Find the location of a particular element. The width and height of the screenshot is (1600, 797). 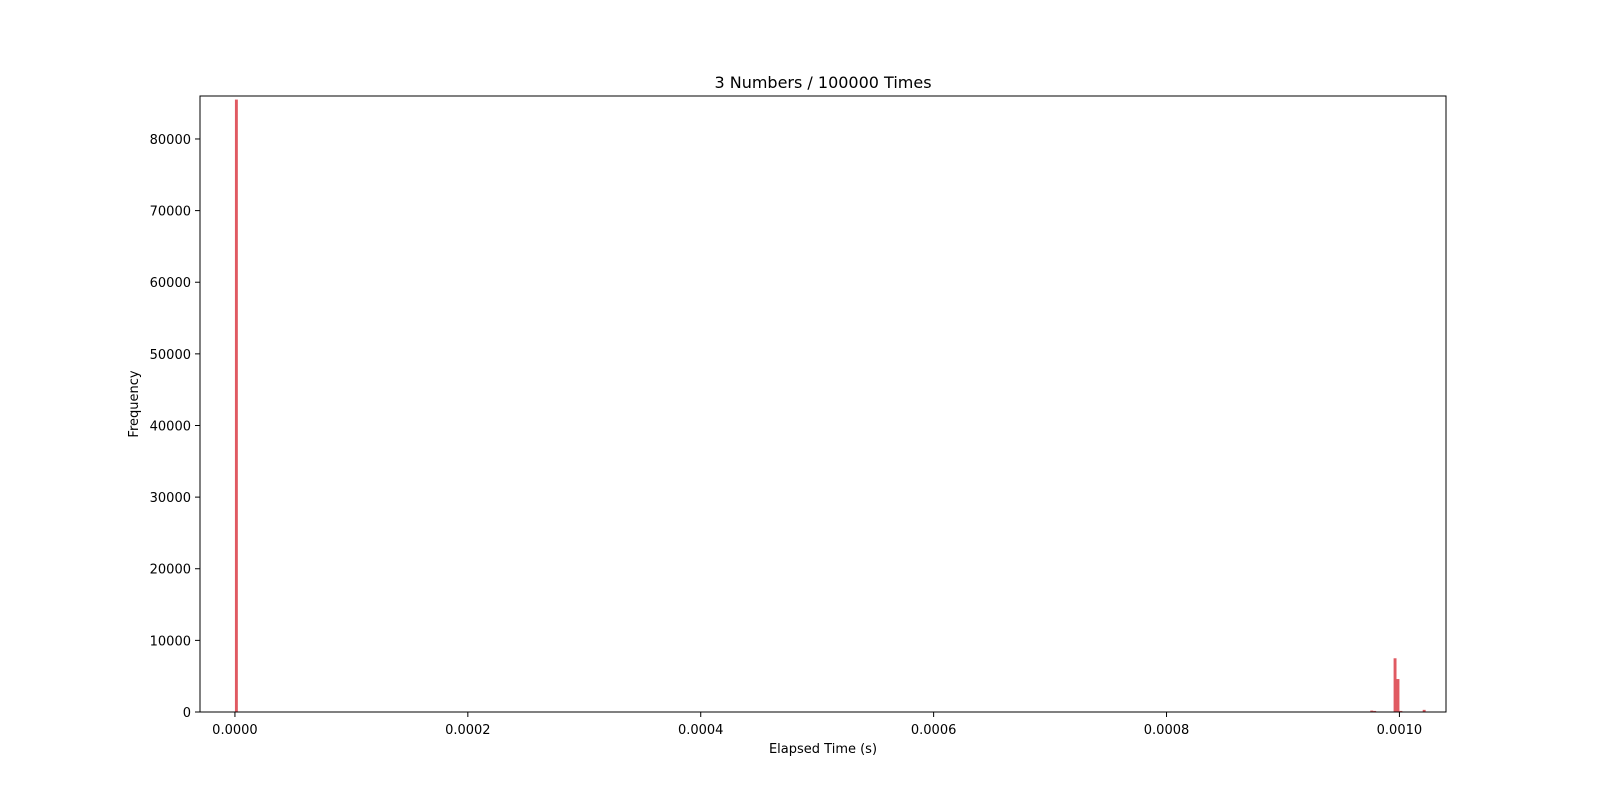

x-tick-label: 0.0006 is located at coordinates (934, 730).